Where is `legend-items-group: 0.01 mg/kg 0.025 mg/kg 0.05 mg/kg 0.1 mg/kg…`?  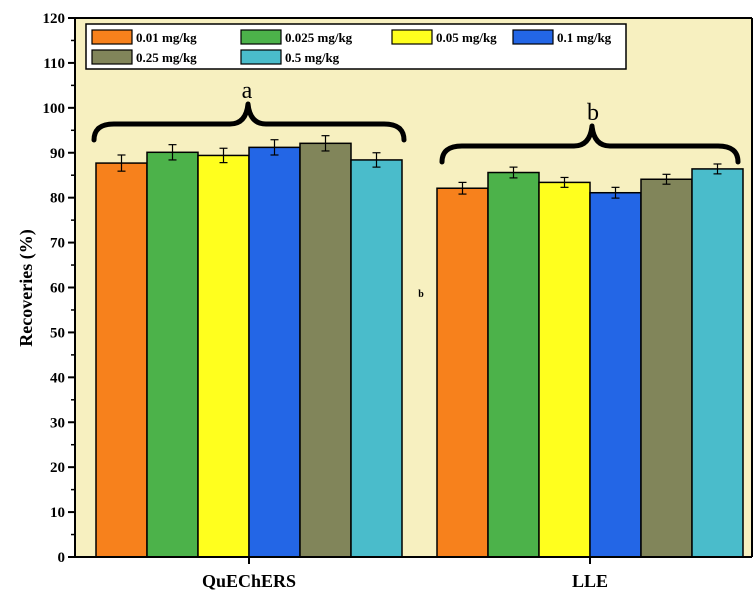 legend-items-group: 0.01 mg/kg 0.025 mg/kg 0.05 mg/kg 0.1 mg/kg… is located at coordinates (351, 47).